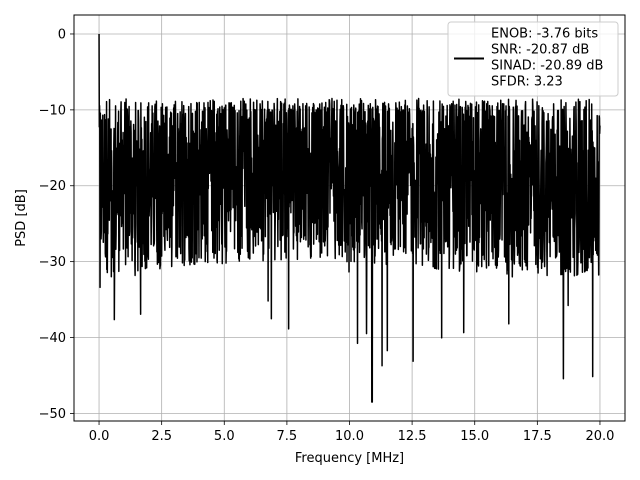 Image resolution: width=640 pixels, height=480 pixels. What do you see at coordinates (52, 186) in the screenshot?
I see `y-tick-label: −20` at bounding box center [52, 186].